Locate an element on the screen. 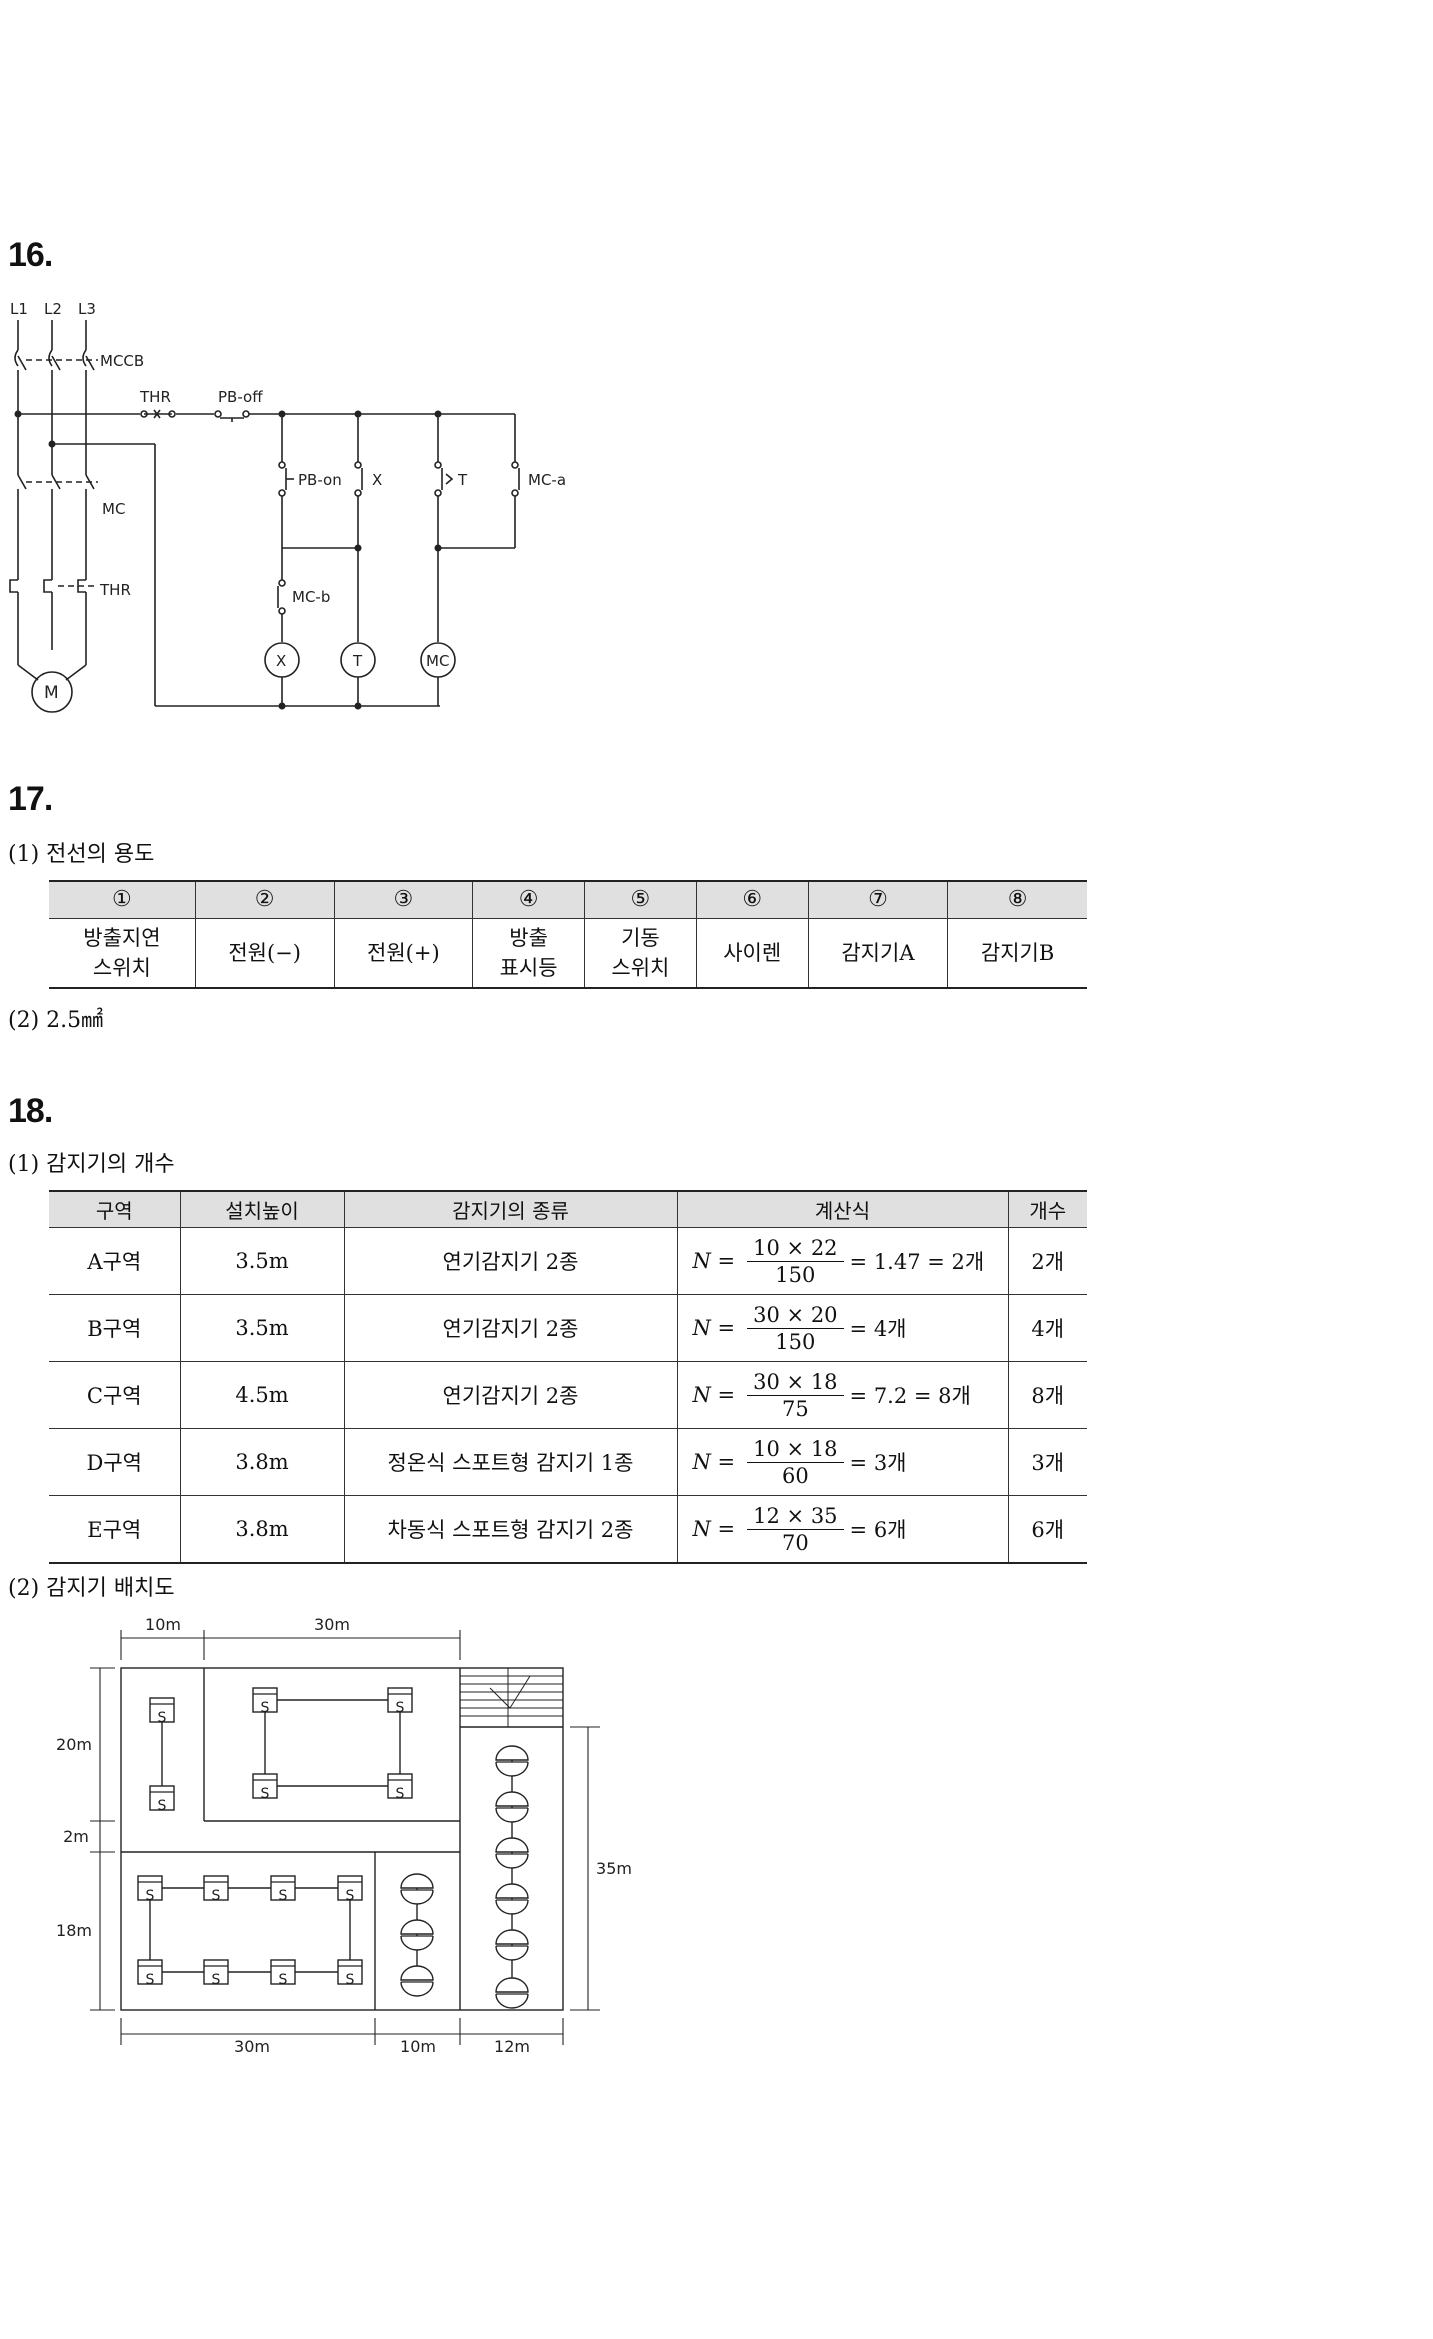 The image size is (1433, 2339). count-cell: 4개 is located at coordinates (1047, 1328).